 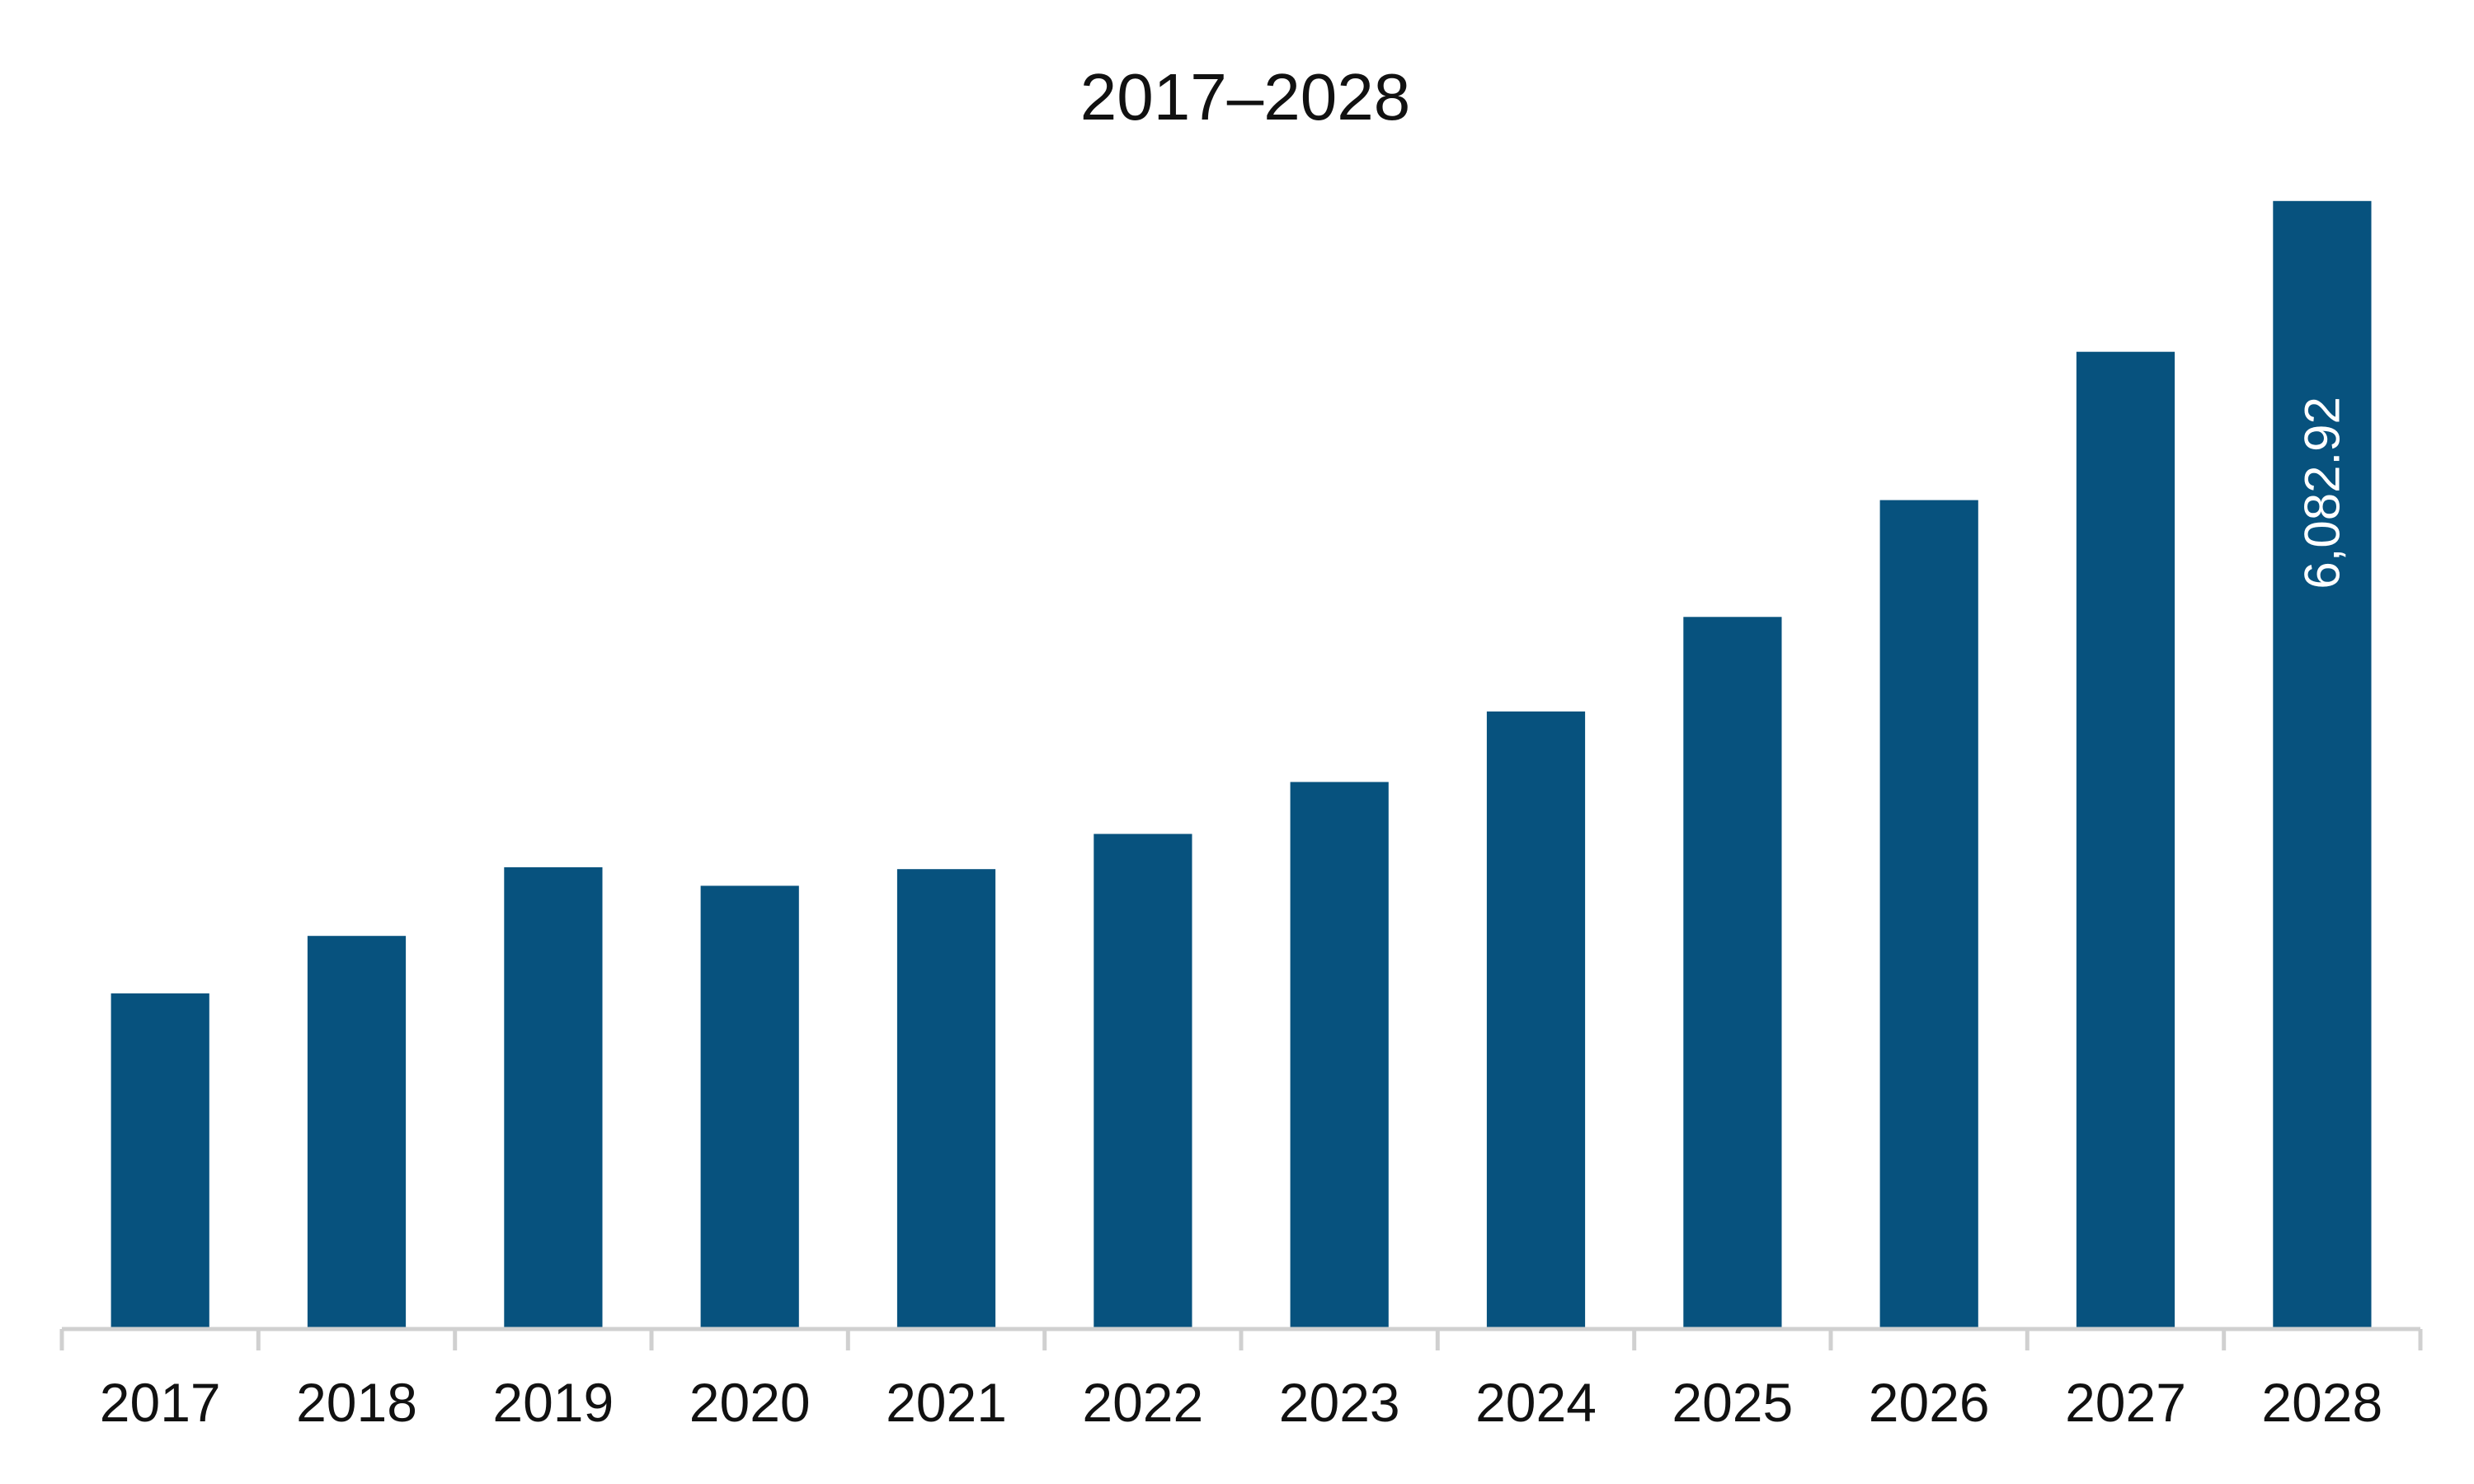 I want to click on x-tick-label-2028: 2028, so click(x=2321, y=1402).